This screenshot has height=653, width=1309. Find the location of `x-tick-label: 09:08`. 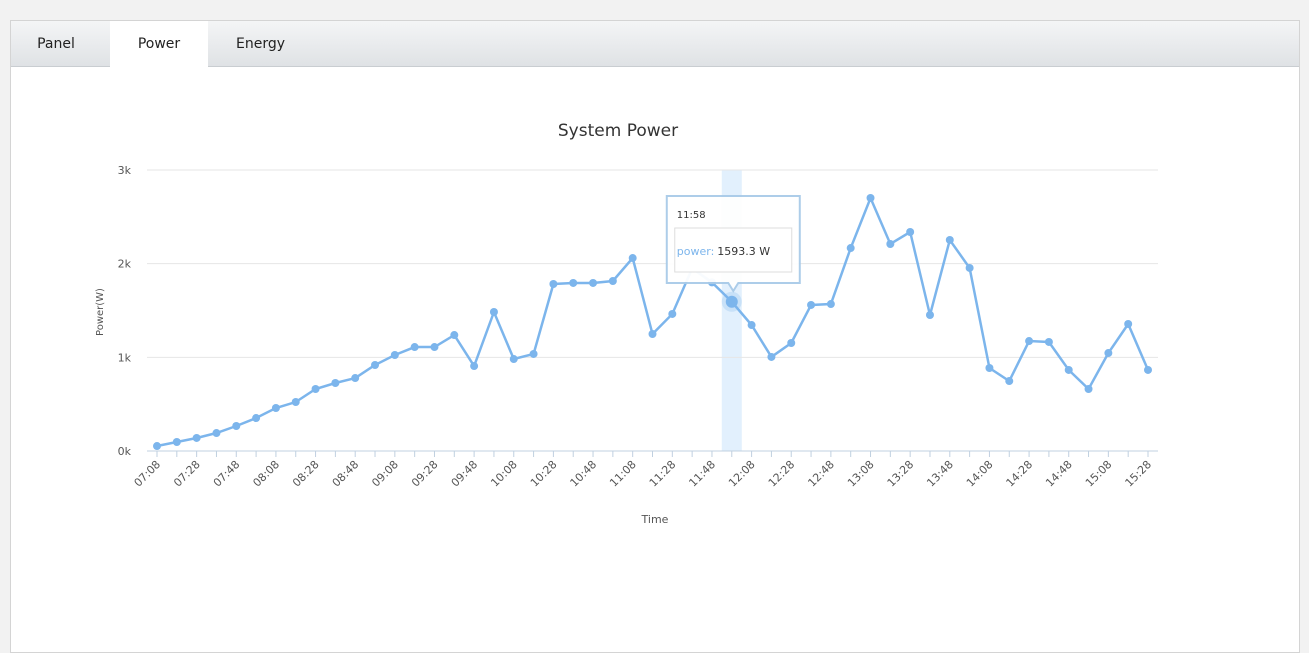

x-tick-label: 09:08 is located at coordinates (385, 474).